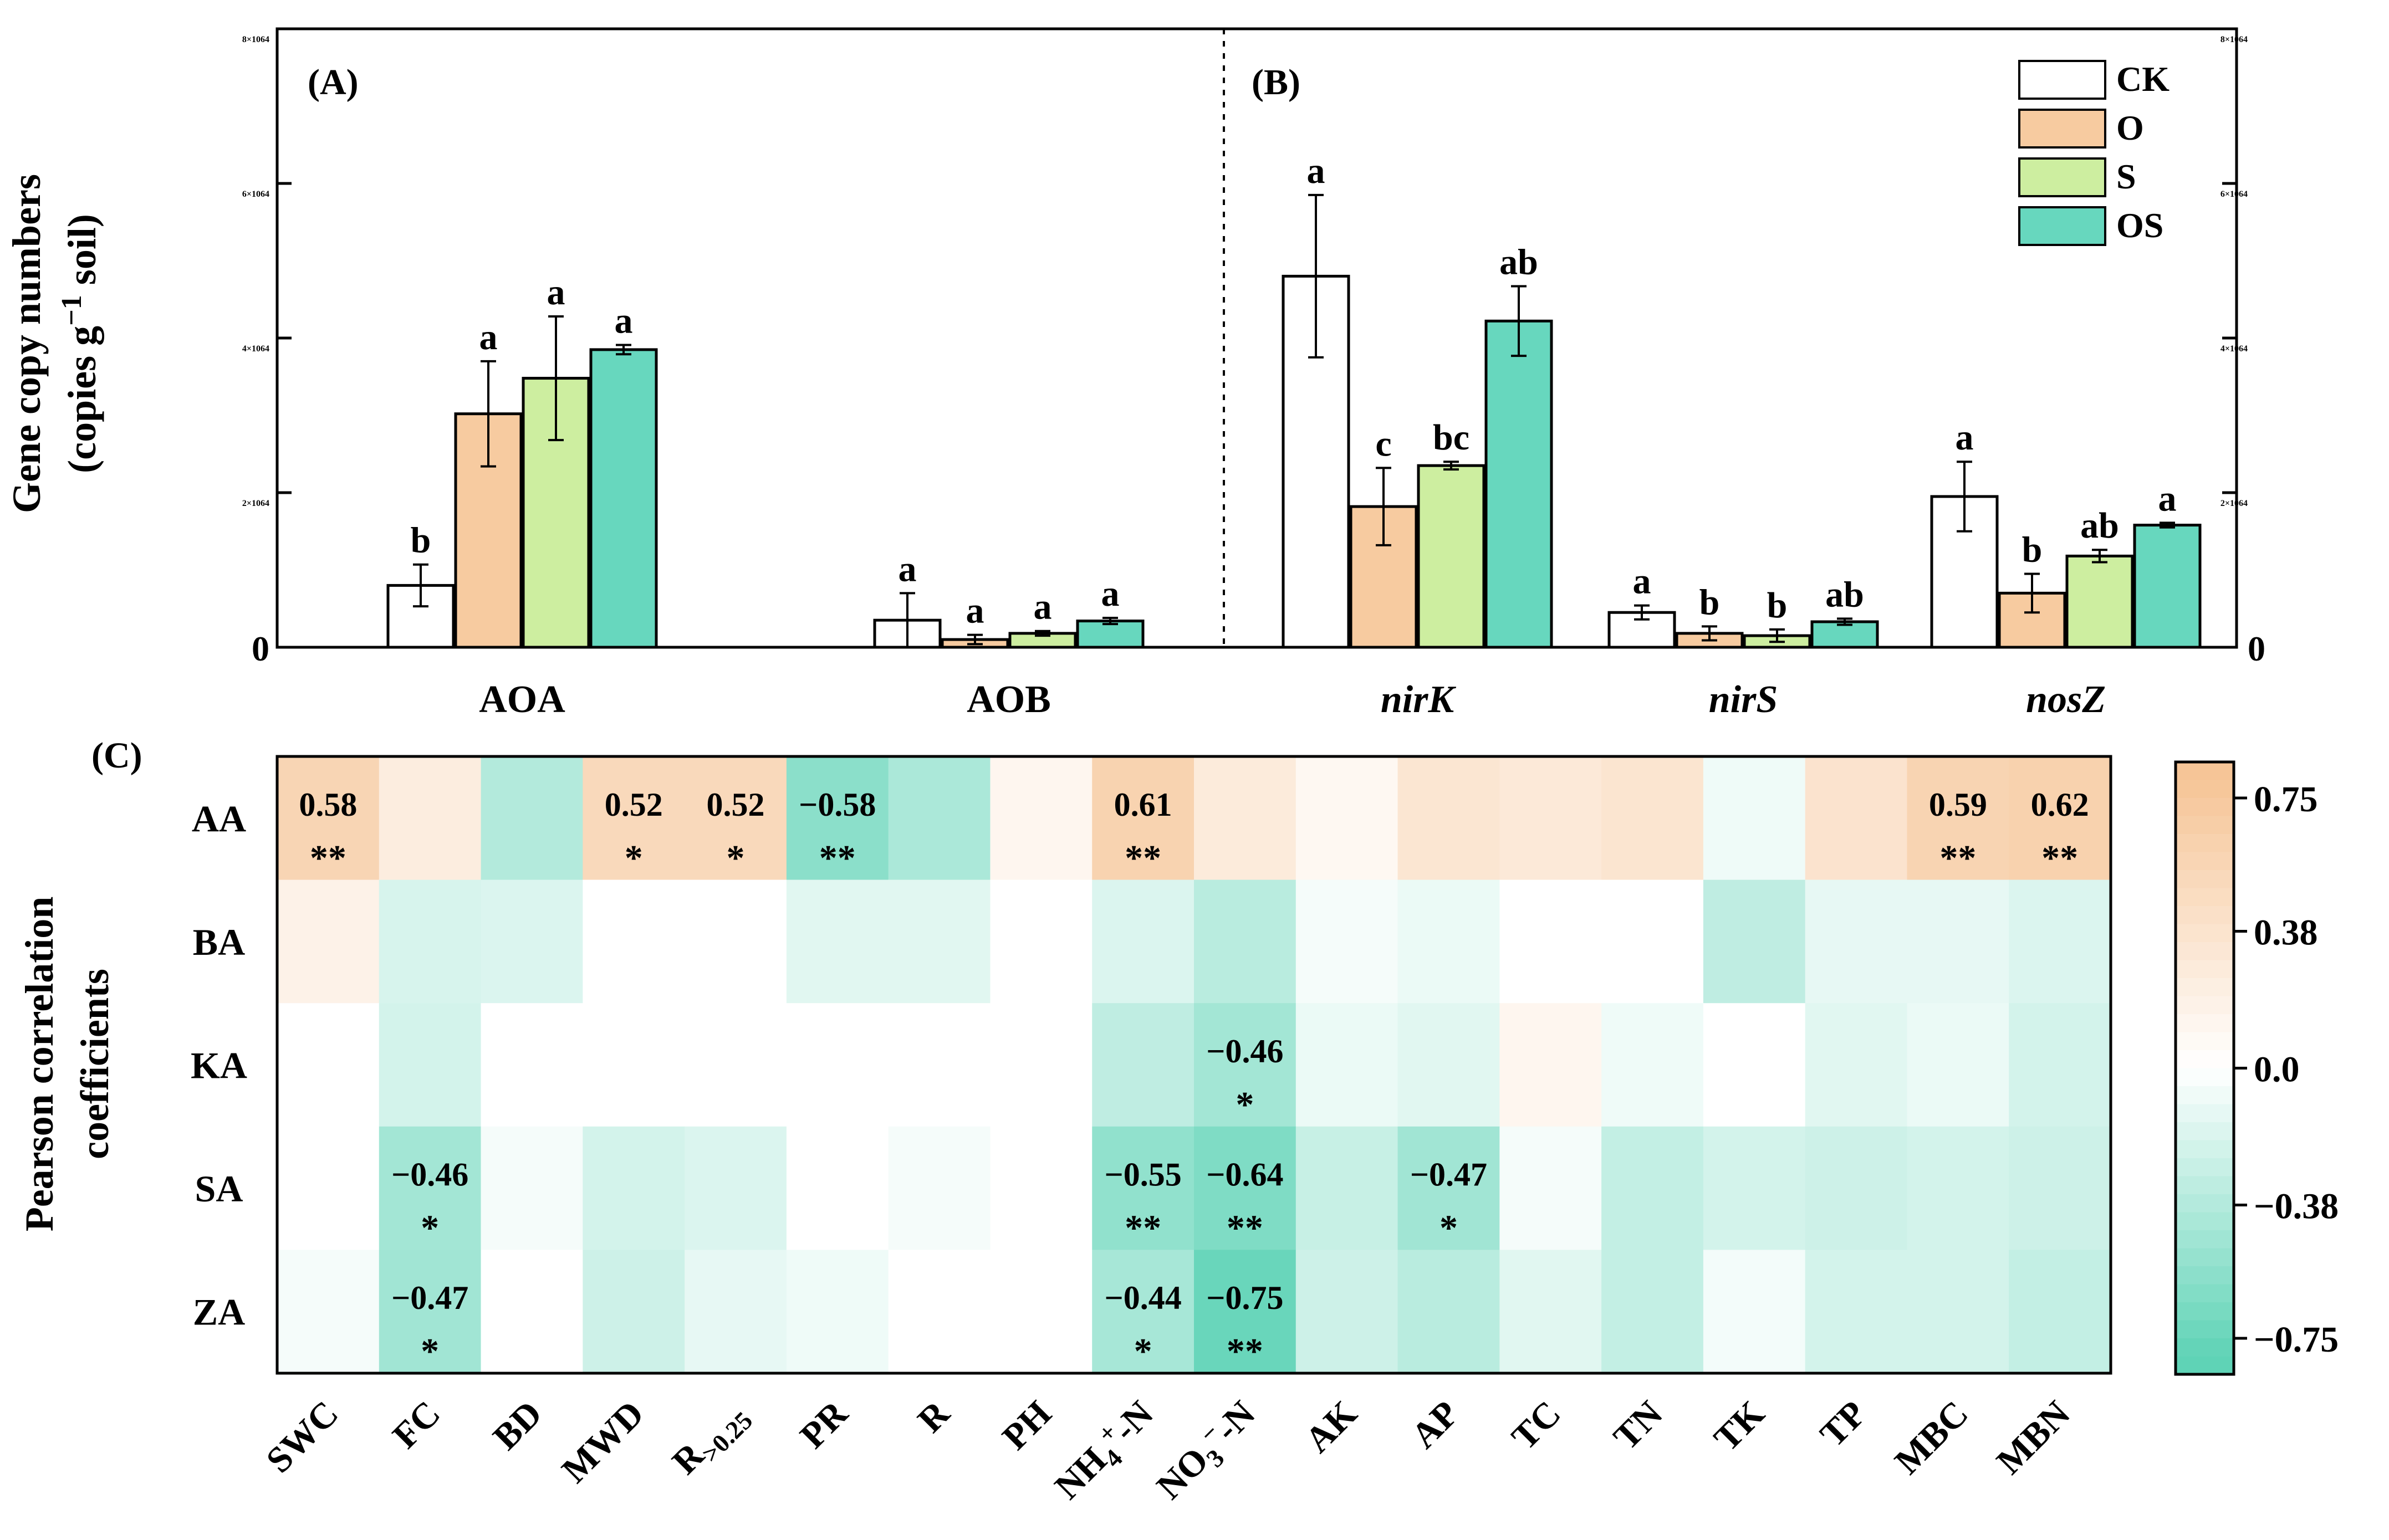 This screenshot has height=1540, width=2389. What do you see at coordinates (27, 343) in the screenshot?
I see `bar-y-axis-title-line1: Gene copy numbers` at bounding box center [27, 343].